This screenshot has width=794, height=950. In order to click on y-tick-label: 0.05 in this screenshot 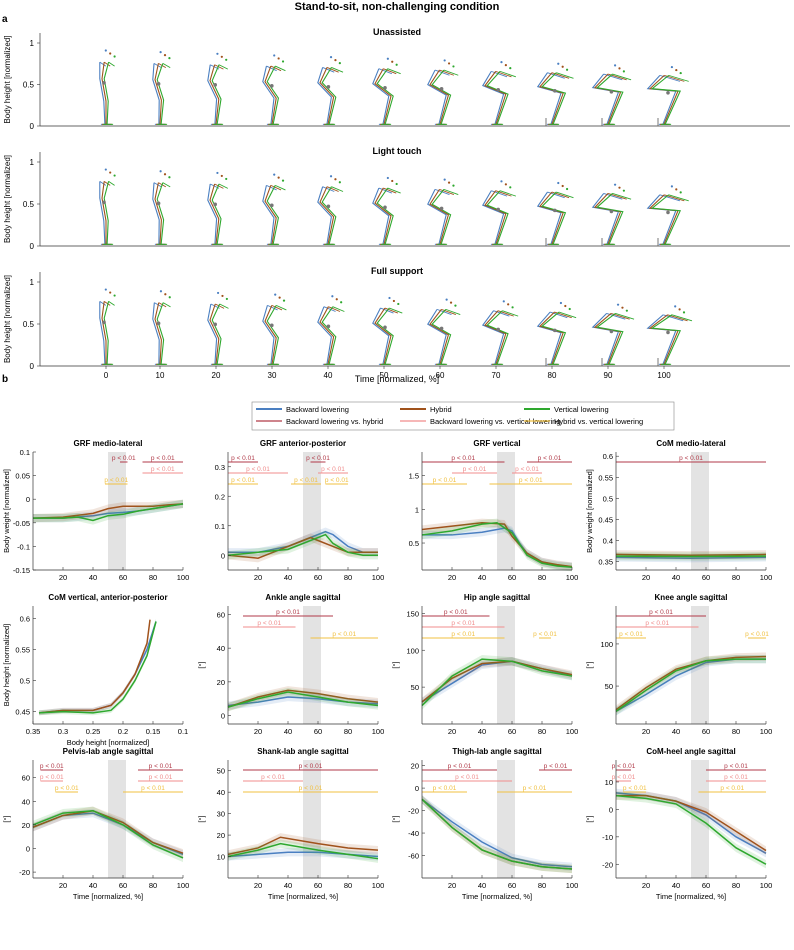, I will do `click(22, 476)`.